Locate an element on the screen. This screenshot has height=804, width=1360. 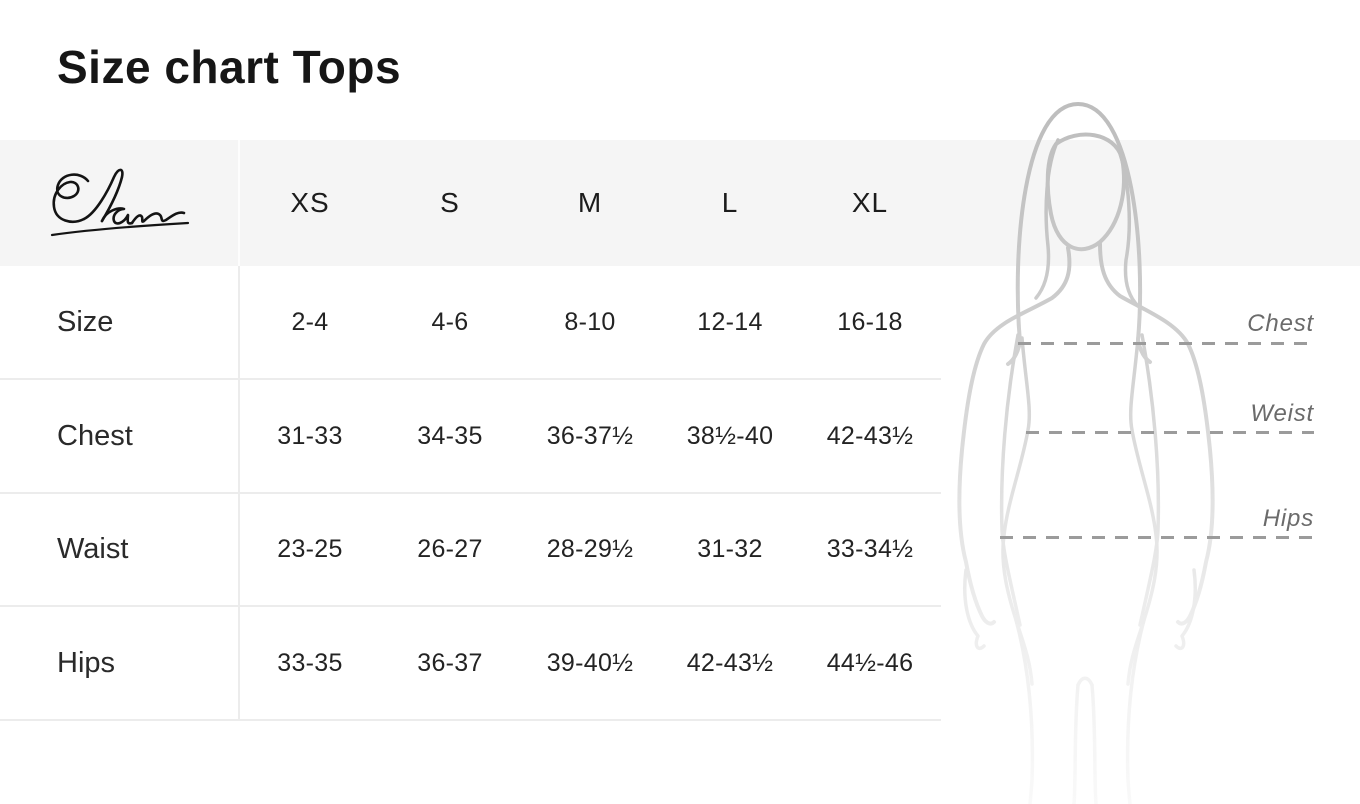
table-row-hips: Hips 33-35 36-37 39-40½ 42-43½ 44½-46 is located at coordinates (470, 664).